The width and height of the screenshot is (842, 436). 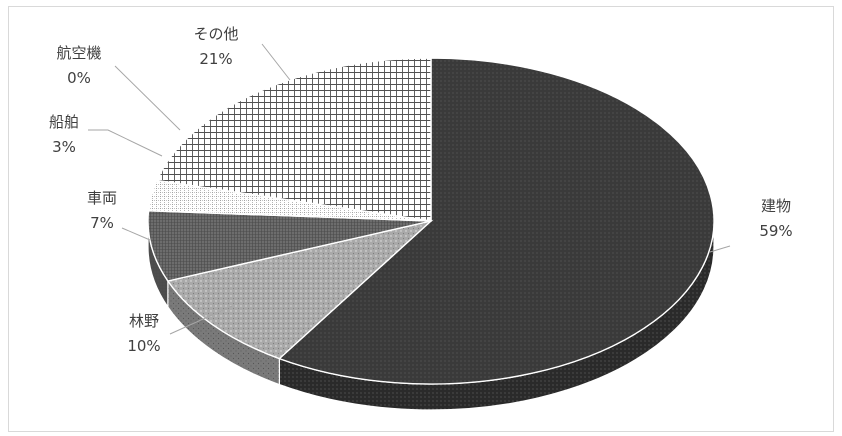 What do you see at coordinates (78, 53) in the screenshot?
I see `slice-label-4: 航空機` at bounding box center [78, 53].